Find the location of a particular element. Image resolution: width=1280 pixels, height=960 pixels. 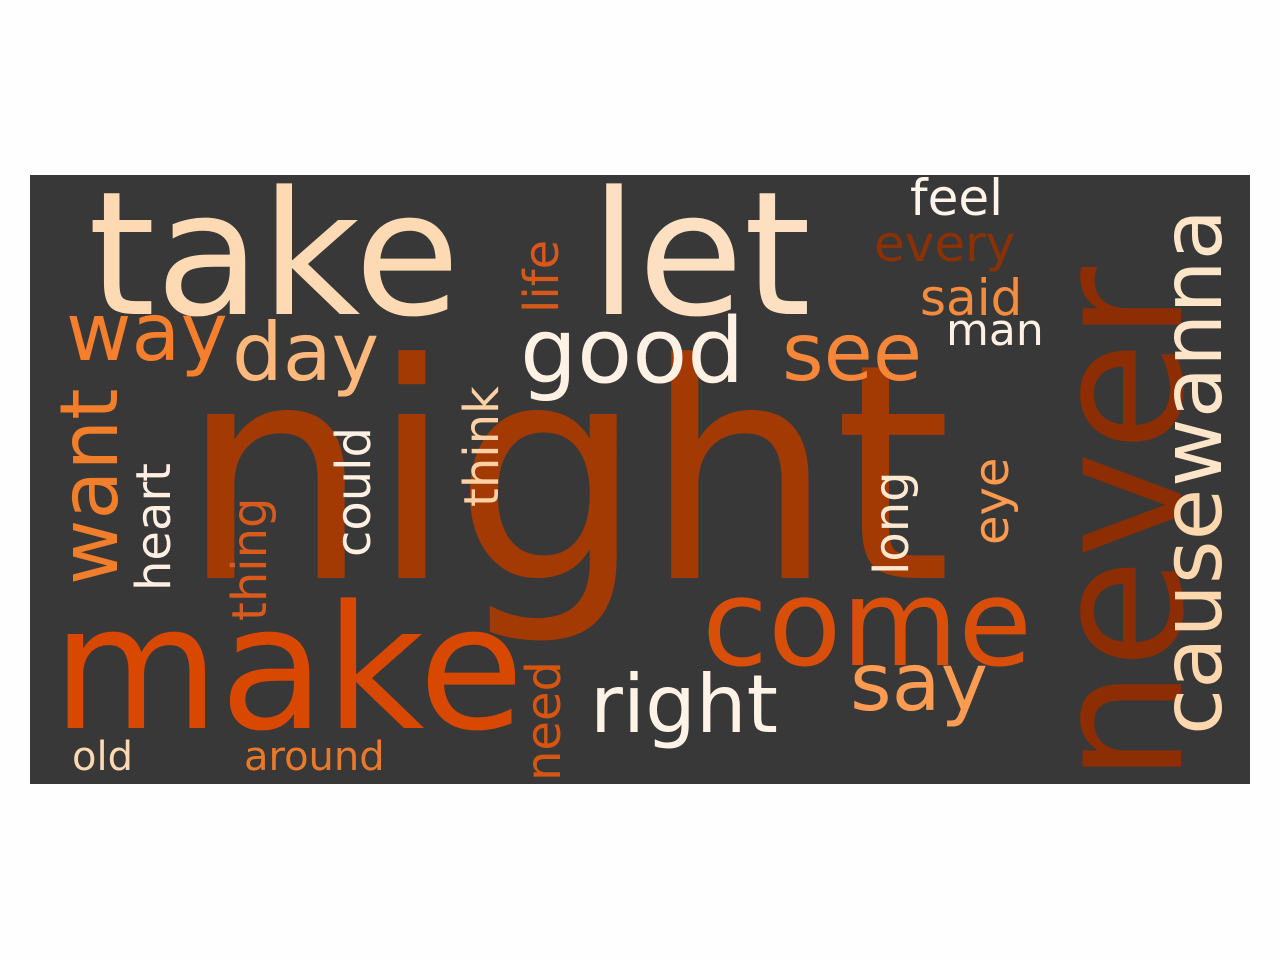

word-come: come is located at coordinates (867, 624).